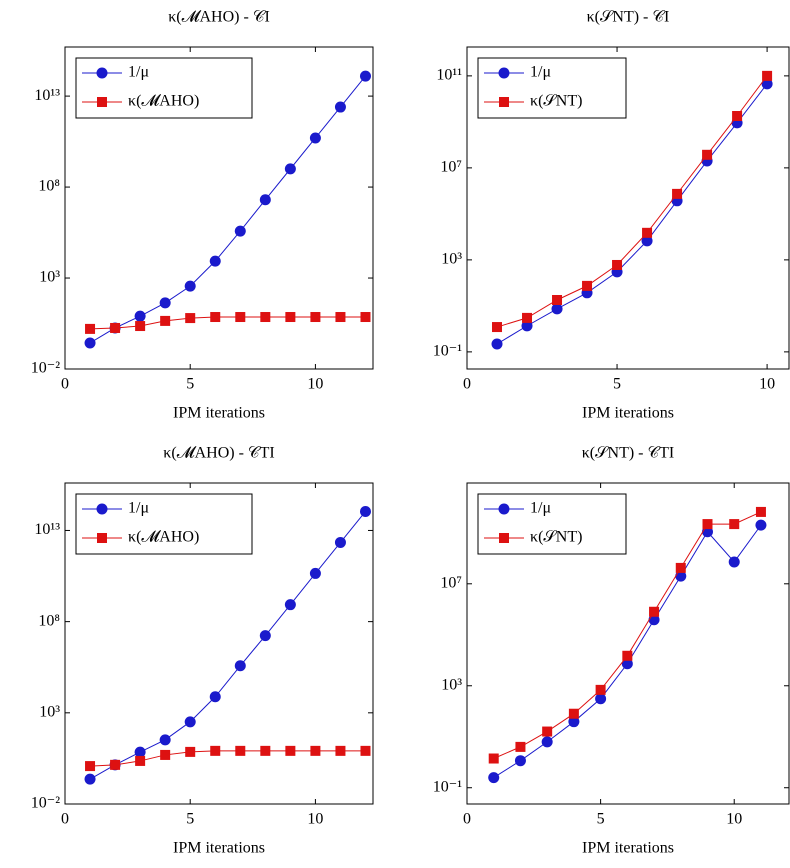 This screenshot has height=868, width=790. What do you see at coordinates (49, 620) in the screenshot?
I see `y-tick-label: 10⁸` at bounding box center [49, 620].